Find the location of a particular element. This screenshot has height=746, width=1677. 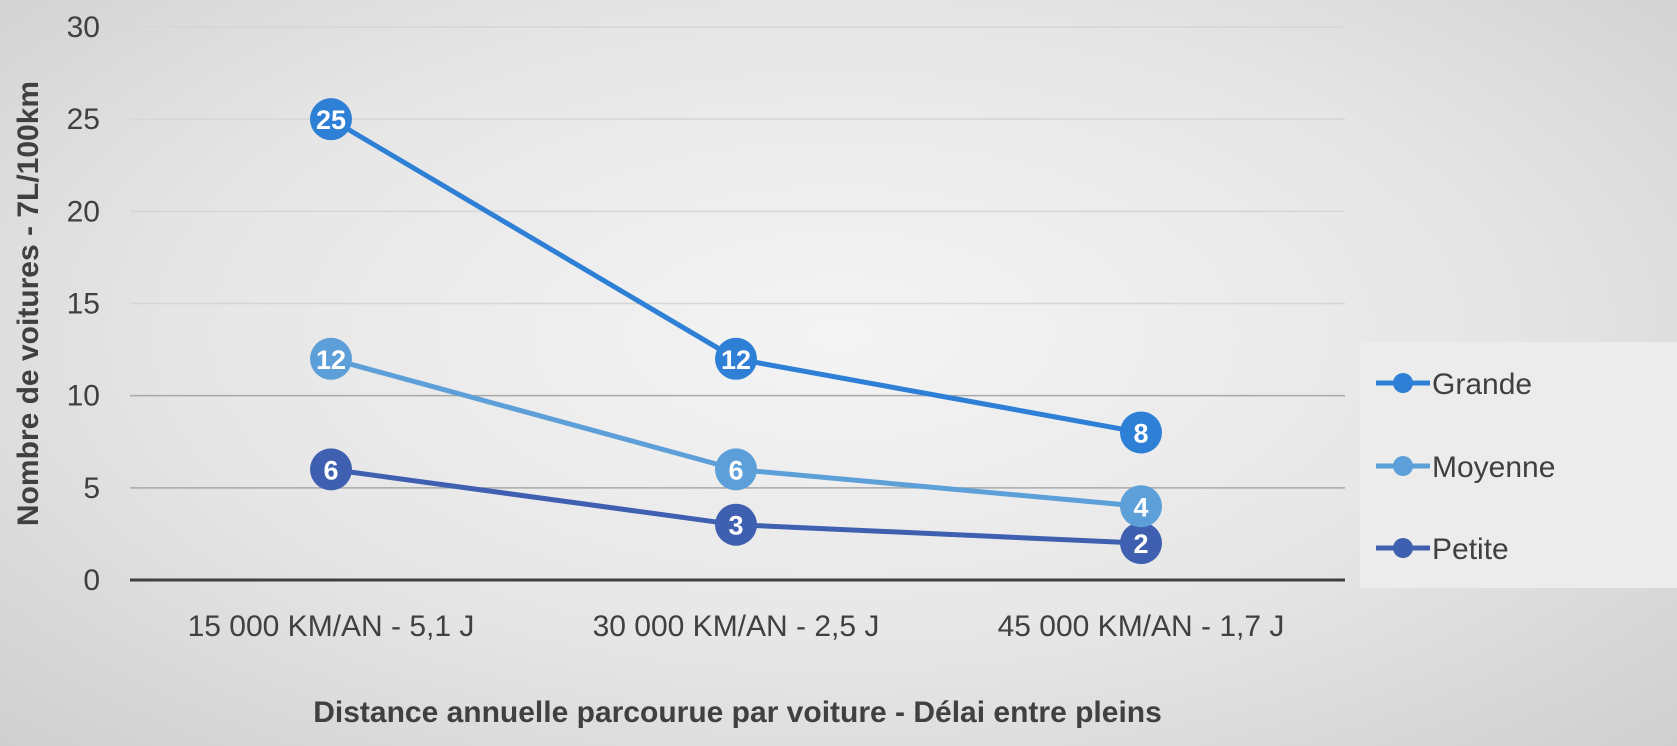

y-tick-label: 15 is located at coordinates (83, 304).